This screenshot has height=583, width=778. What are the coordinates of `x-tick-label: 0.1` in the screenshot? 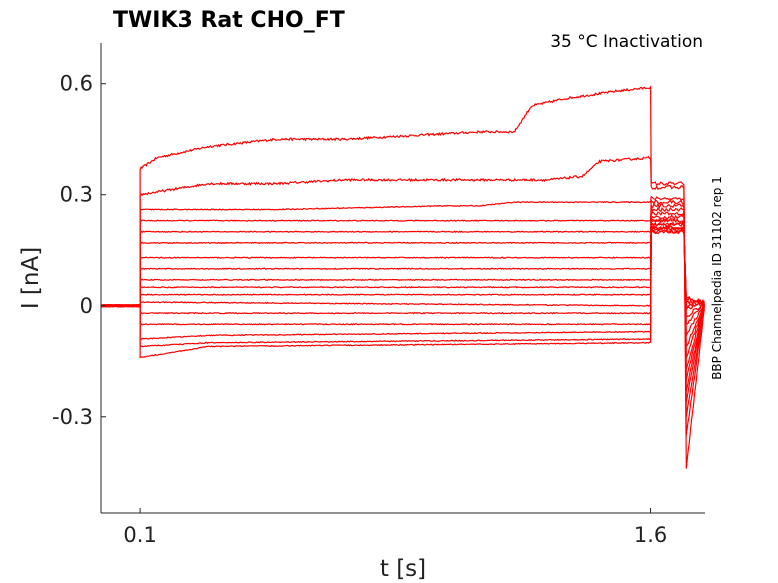 It's located at (139, 535).